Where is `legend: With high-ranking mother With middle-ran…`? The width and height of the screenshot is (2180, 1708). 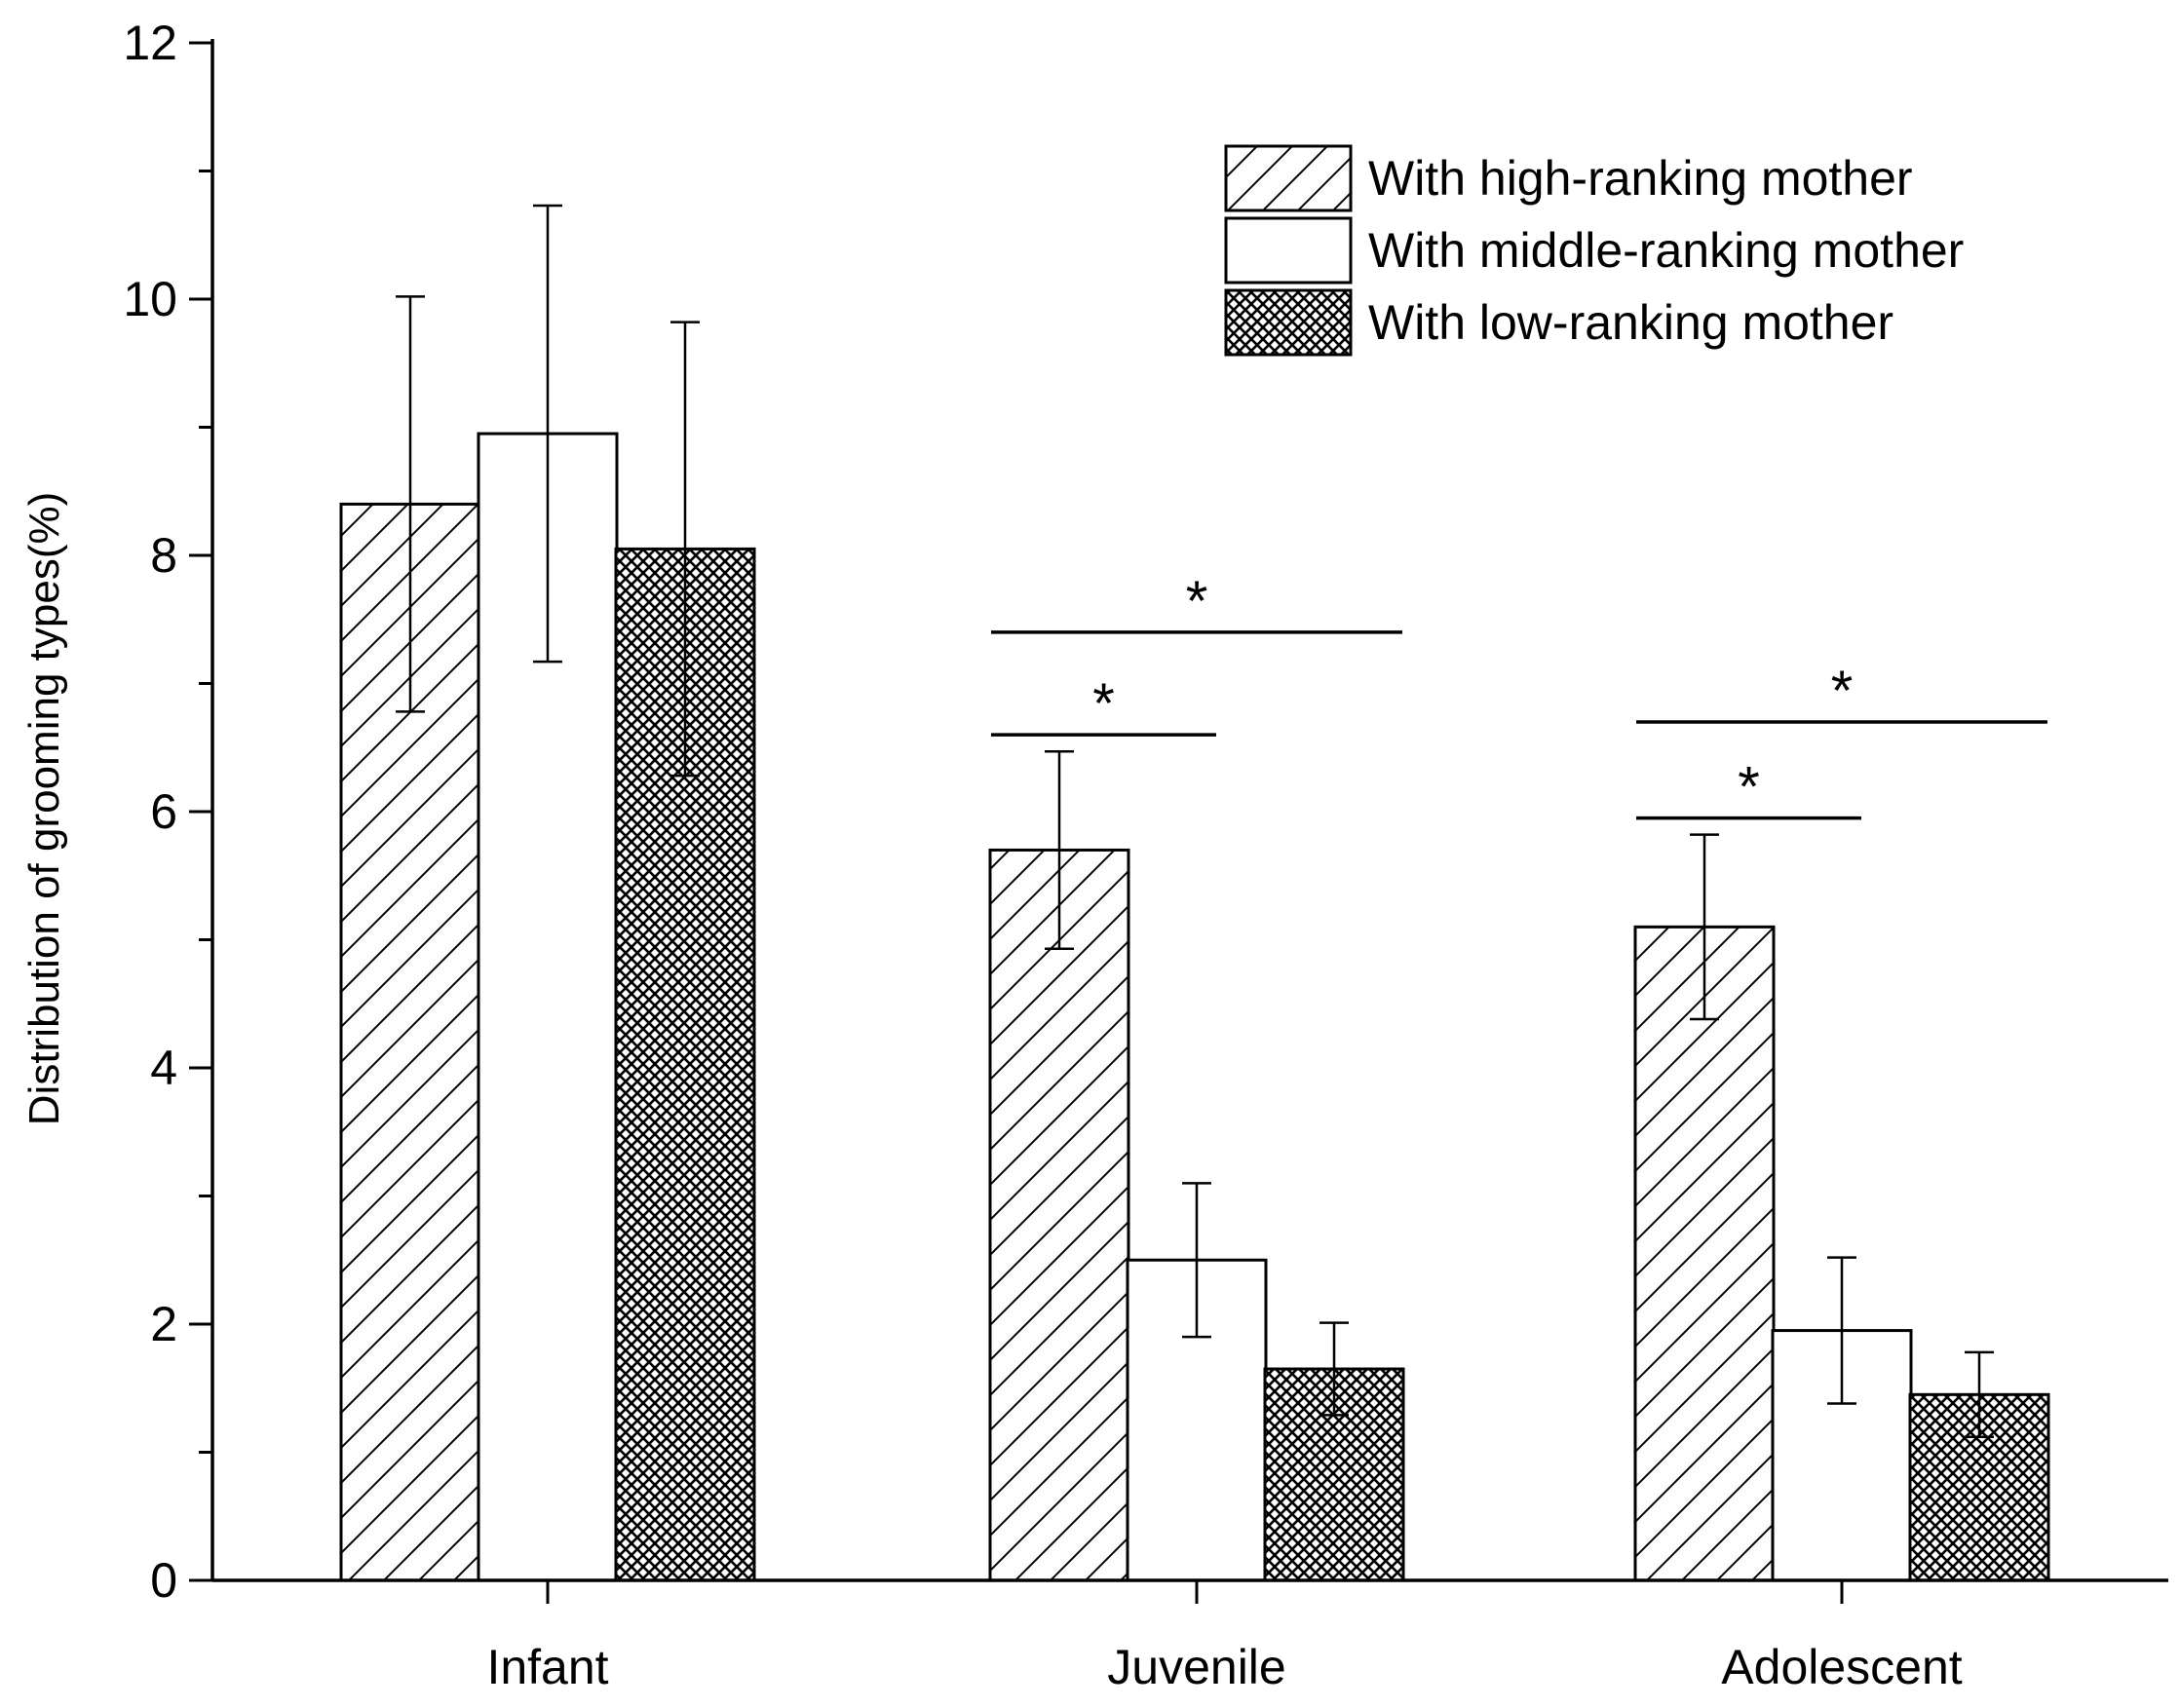
legend: With high-ranking mother With middle-ran… is located at coordinates (1594, 251).